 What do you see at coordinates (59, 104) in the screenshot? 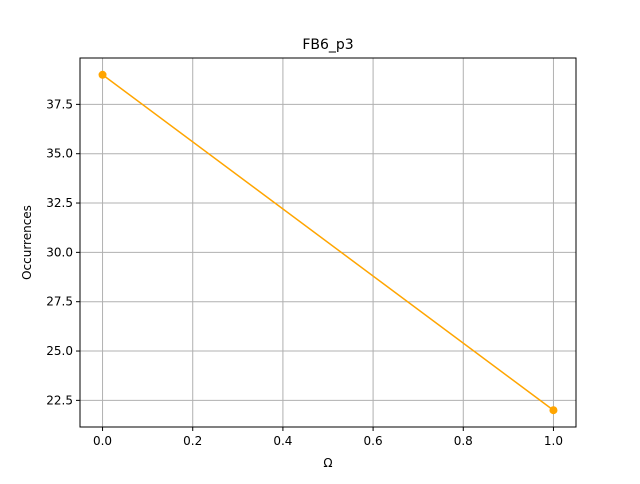
I see `y-tick-label: 37.5` at bounding box center [59, 104].